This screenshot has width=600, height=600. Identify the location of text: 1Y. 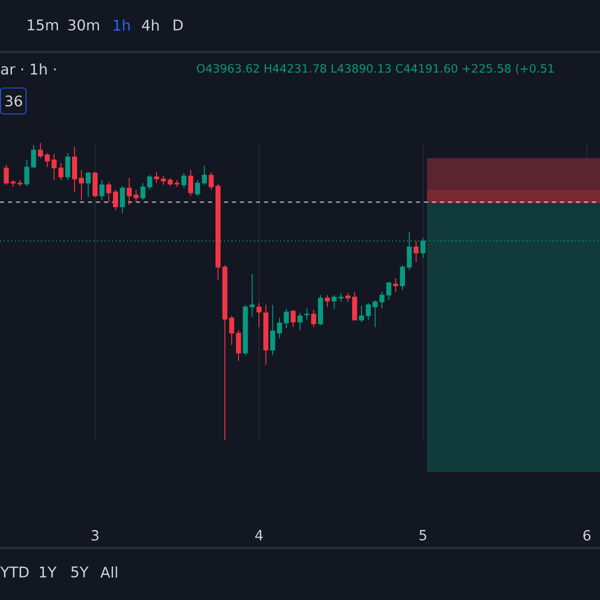
(48, 572).